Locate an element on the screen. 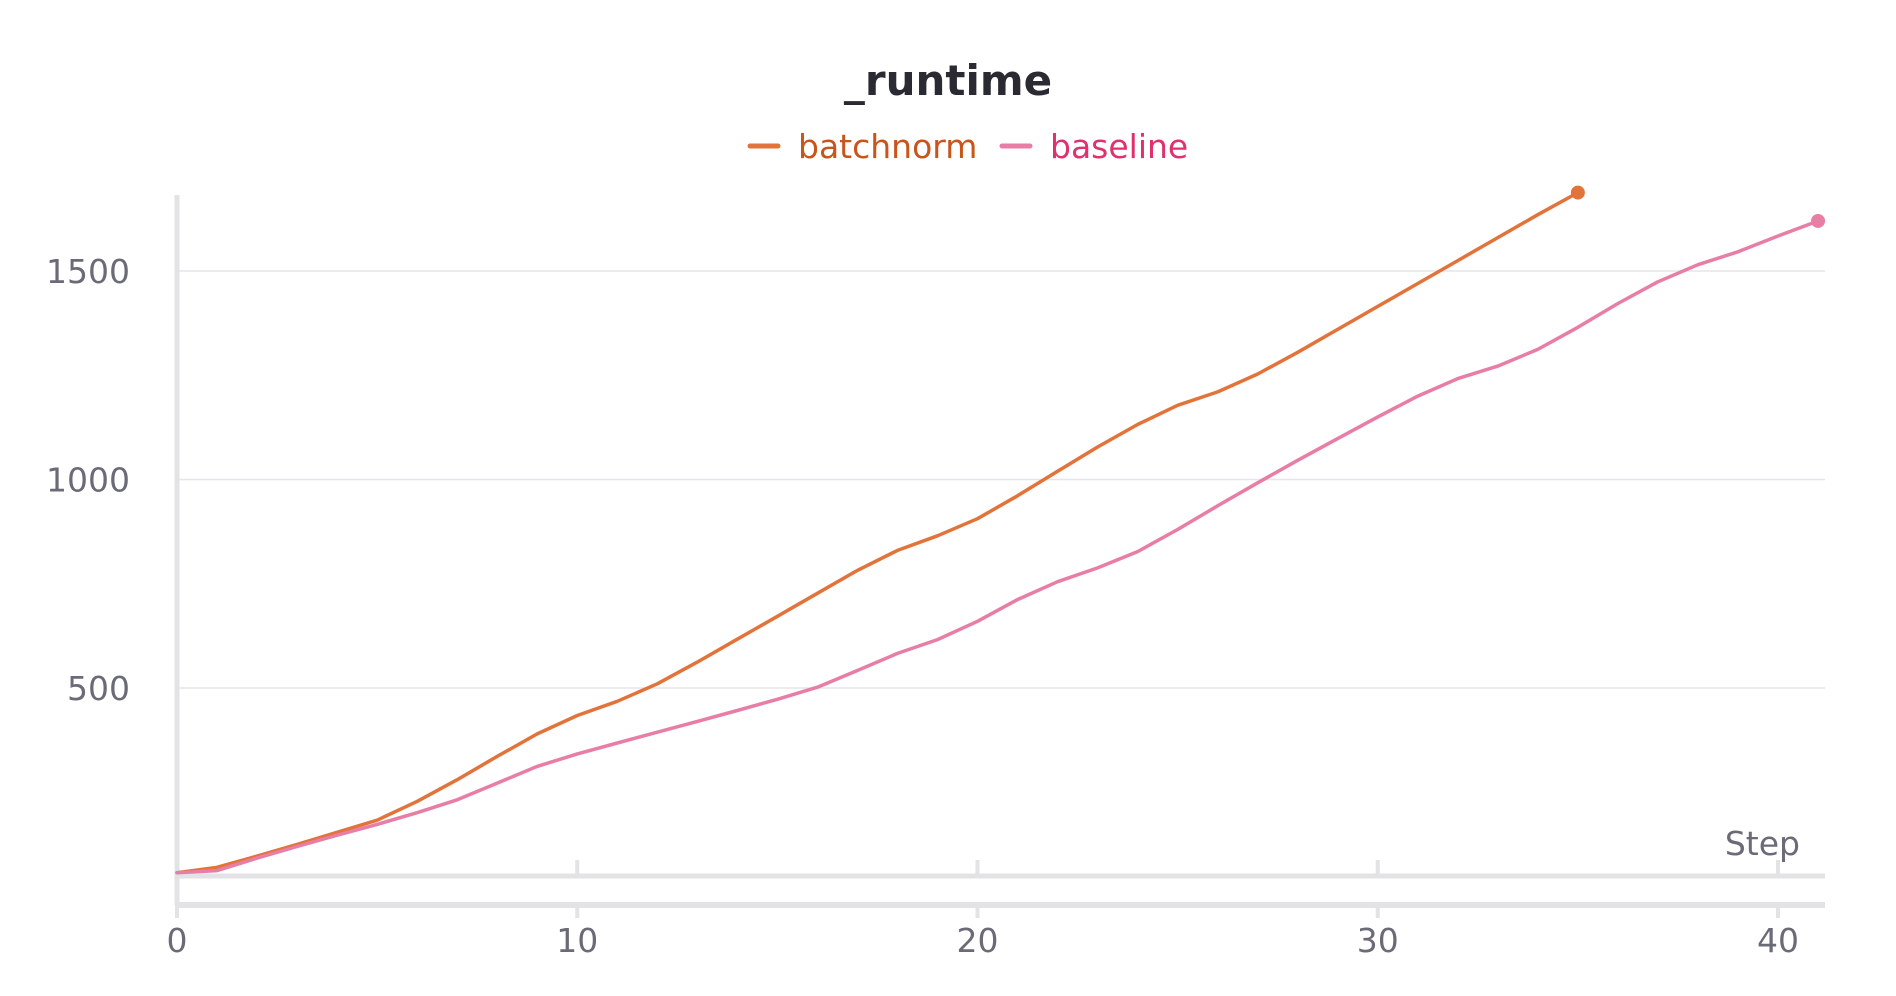 Image resolution: width=1896 pixels, height=996 pixels. y-tick-label: 1500 is located at coordinates (88, 271).